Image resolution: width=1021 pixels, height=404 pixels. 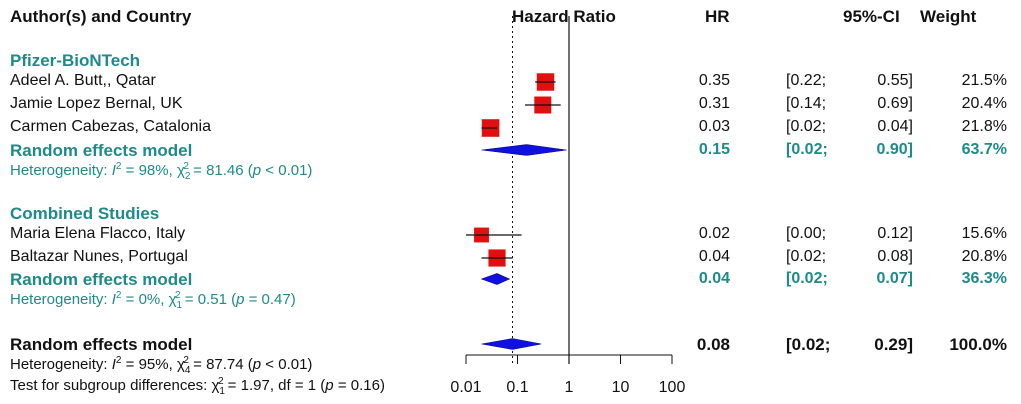 I want to click on header-hr: HR, so click(x=717, y=16).